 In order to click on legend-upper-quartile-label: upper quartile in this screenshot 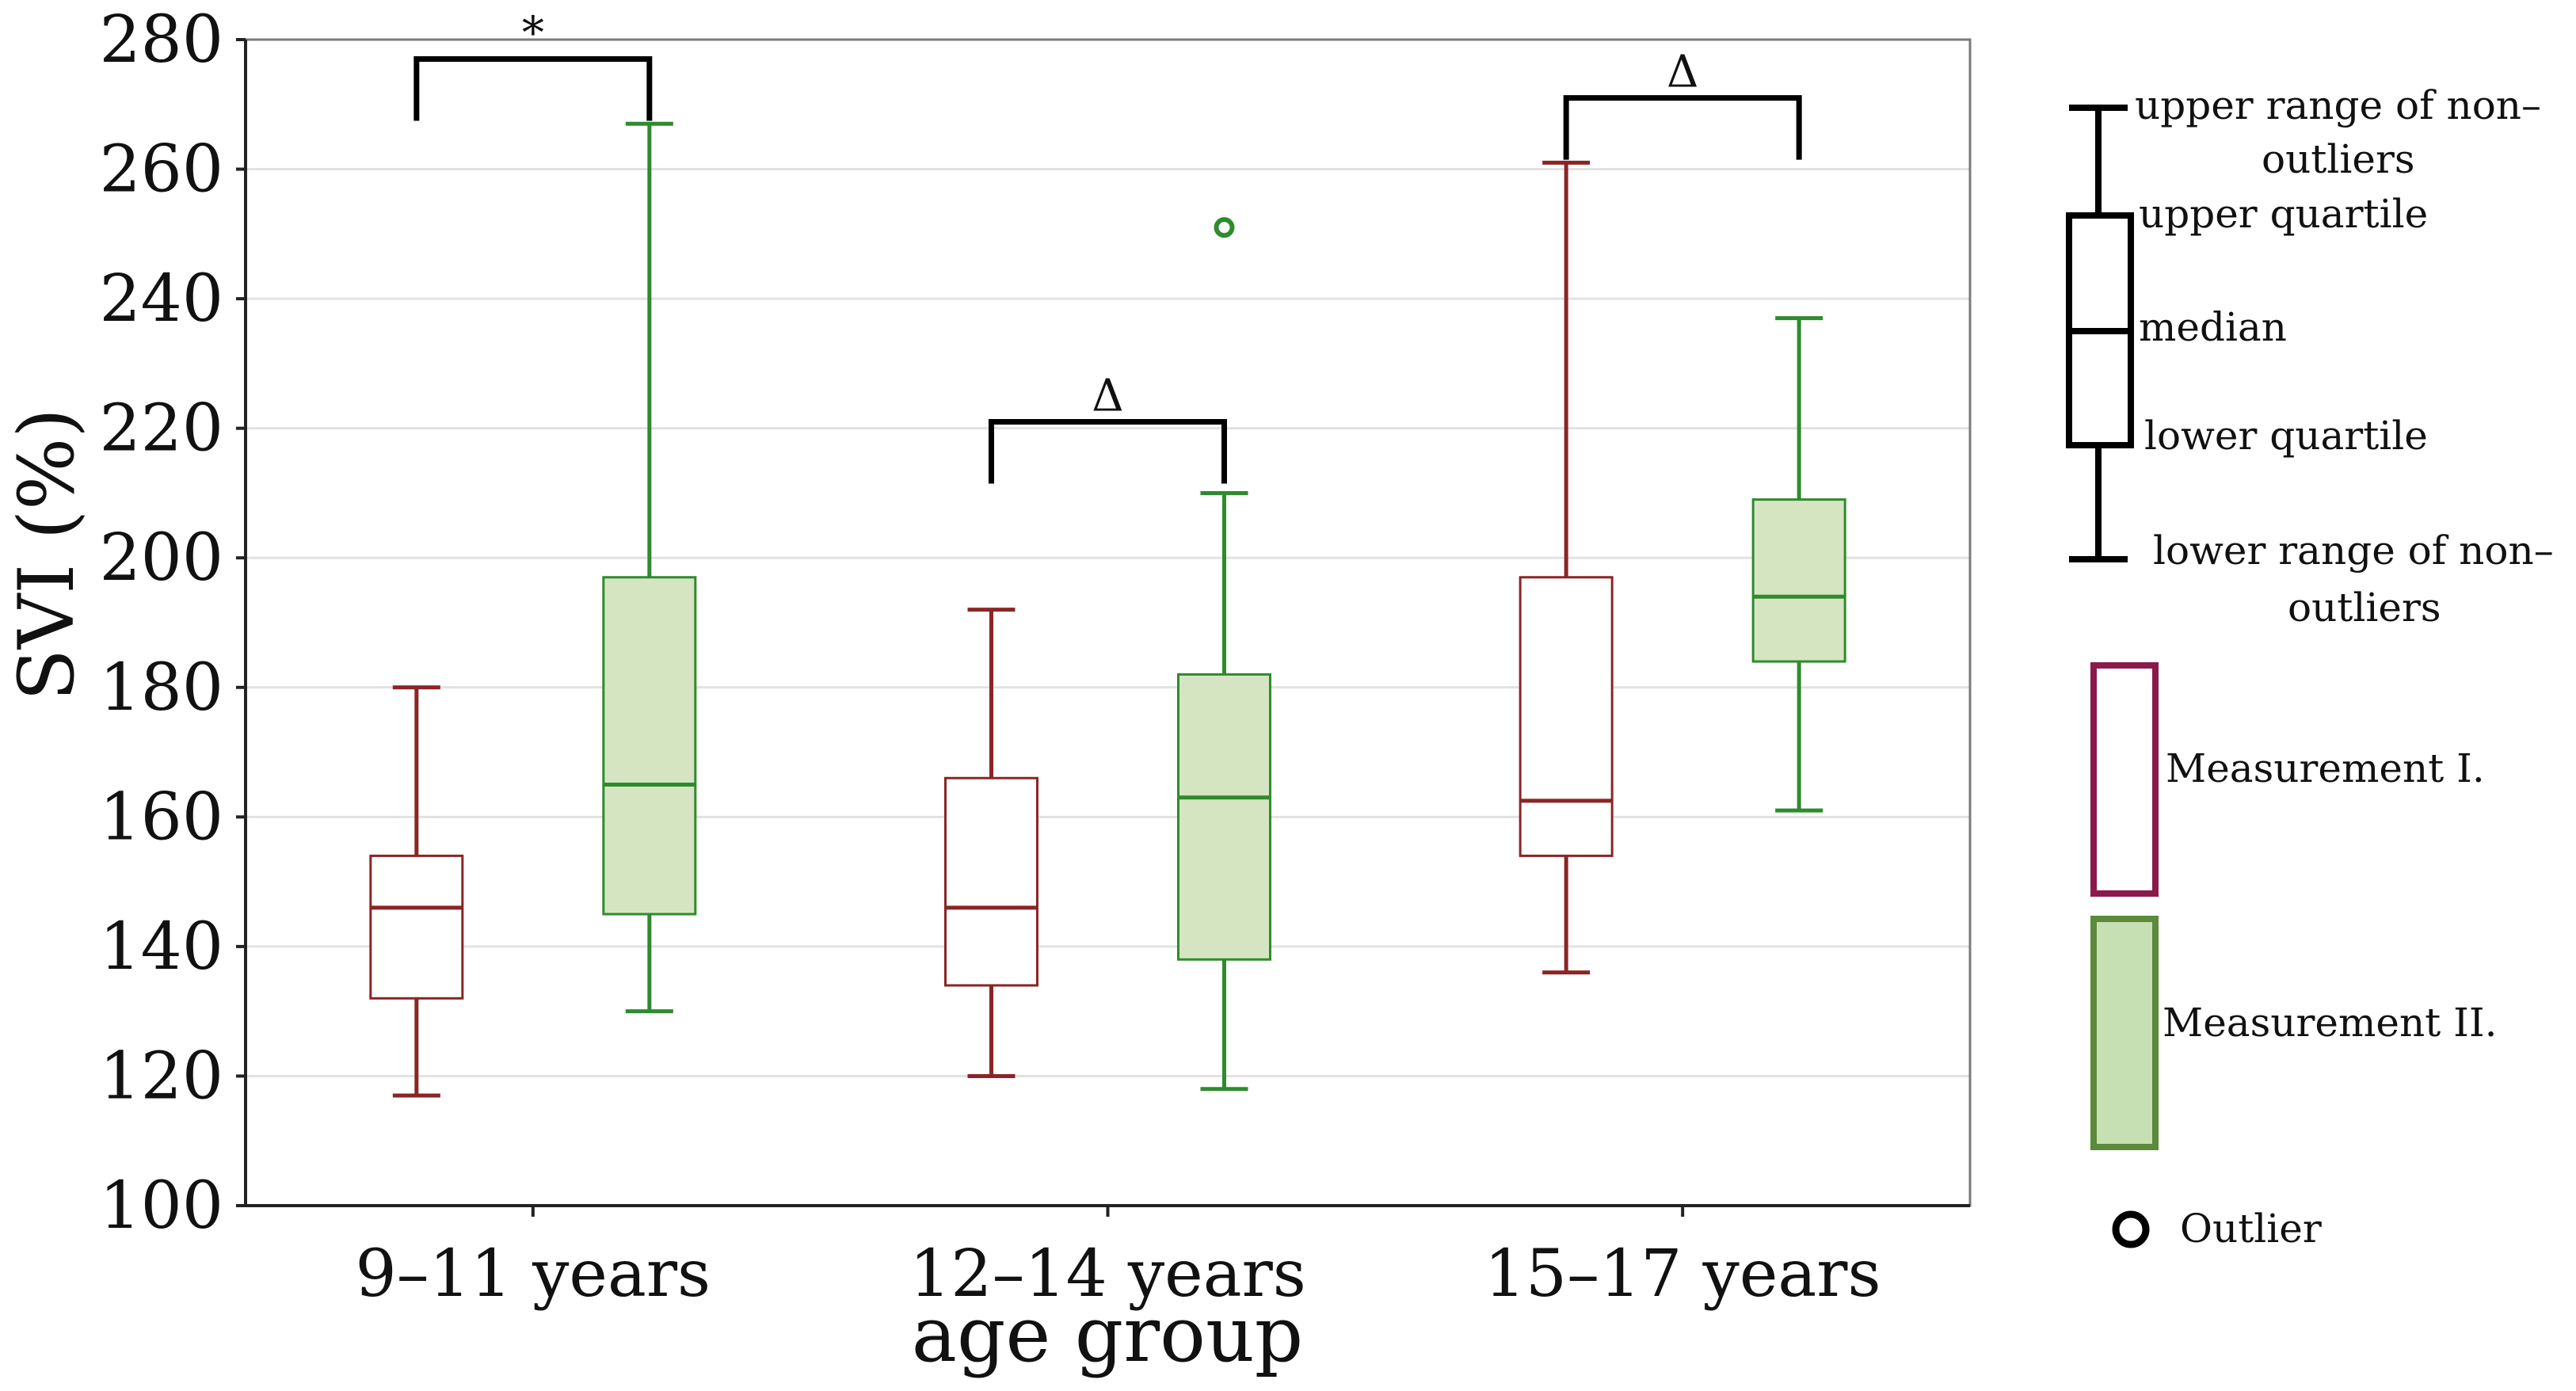, I will do `click(2283, 214)`.